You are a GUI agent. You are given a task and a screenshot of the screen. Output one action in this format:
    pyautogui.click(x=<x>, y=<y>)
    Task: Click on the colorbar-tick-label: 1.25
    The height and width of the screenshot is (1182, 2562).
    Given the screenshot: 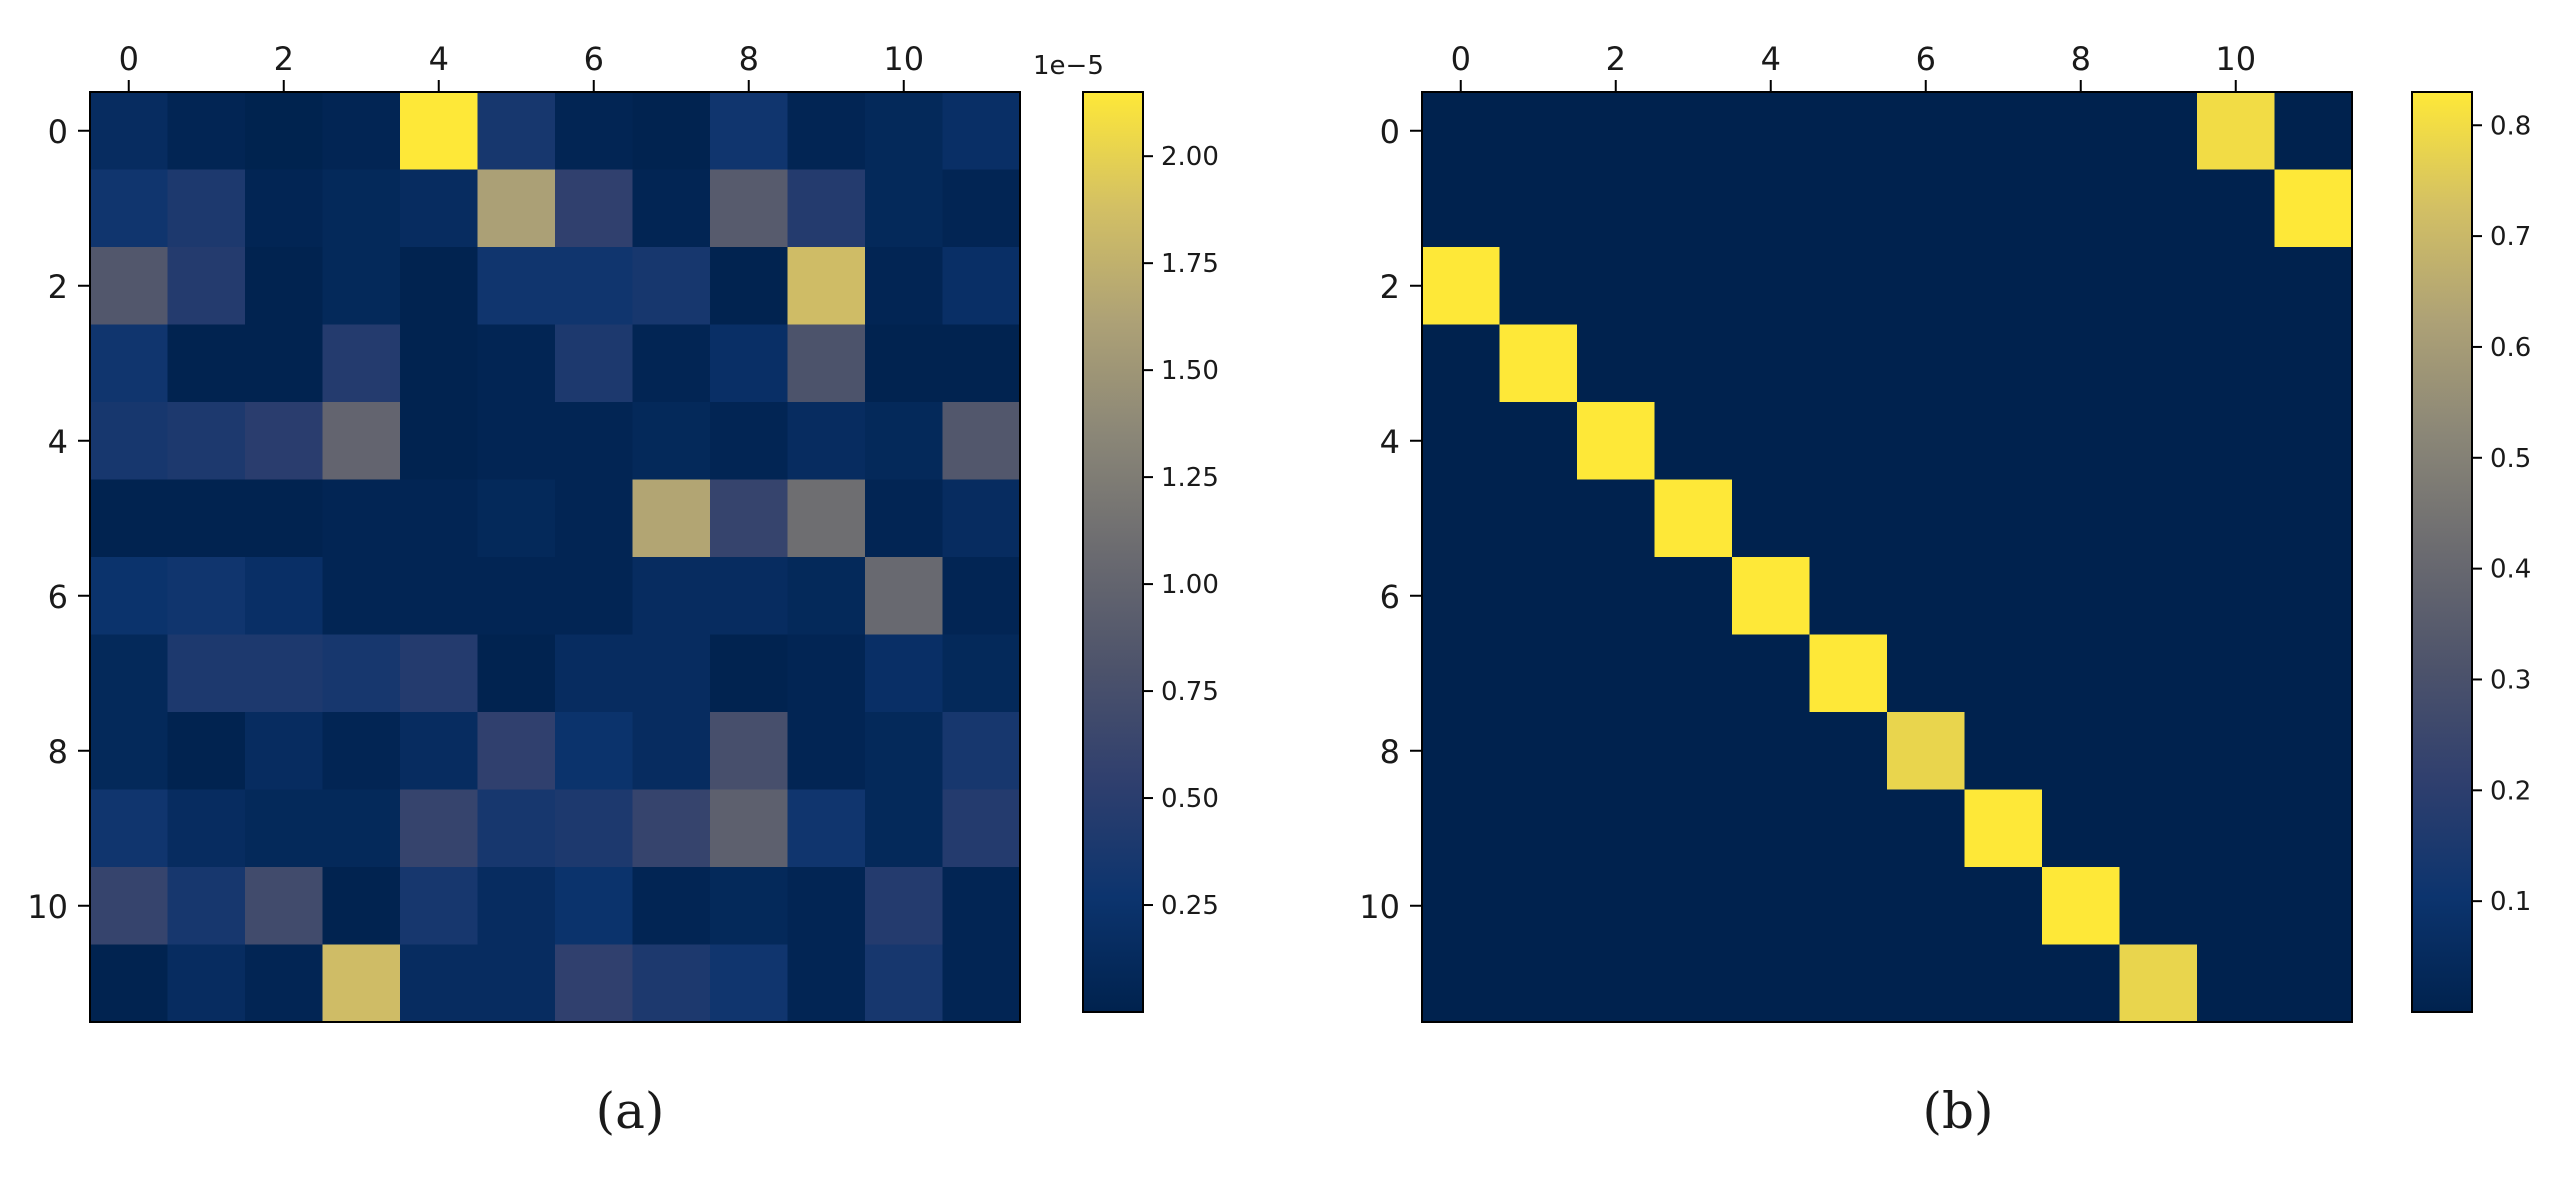 What is the action you would take?
    pyautogui.click(x=1190, y=478)
    